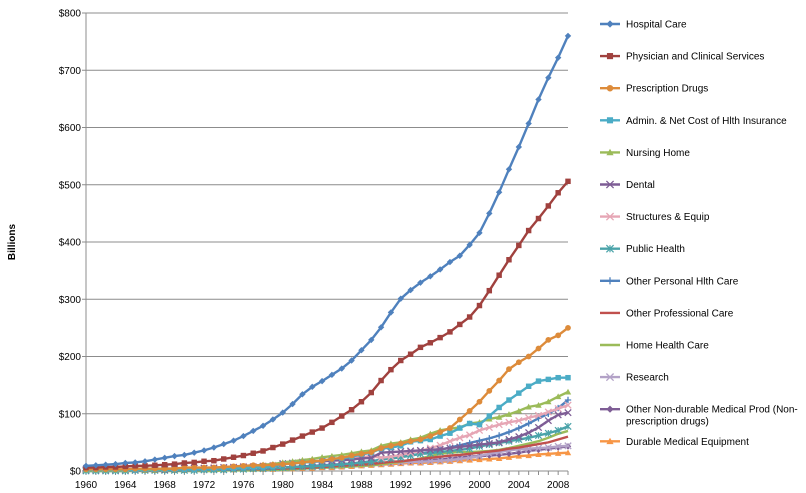  Describe the element at coordinates (204, 485) in the screenshot. I see `x-tick-label: 1972` at that location.